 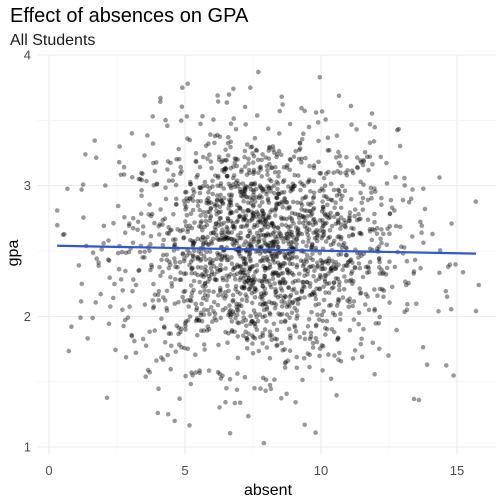 I want to click on y-tick-label: 1, so click(x=27, y=447).